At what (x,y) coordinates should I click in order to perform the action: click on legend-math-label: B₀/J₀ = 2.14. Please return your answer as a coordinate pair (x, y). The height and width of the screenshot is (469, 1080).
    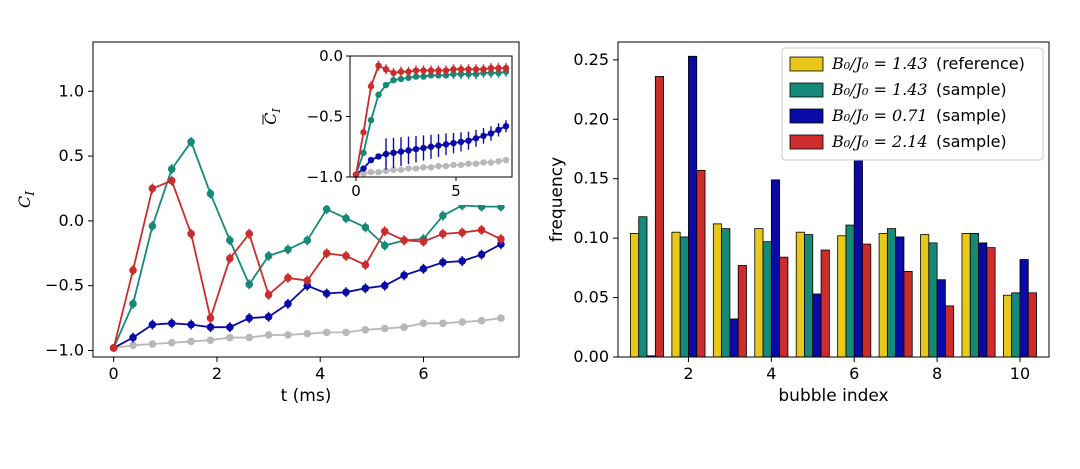
    Looking at the image, I should click on (879, 141).